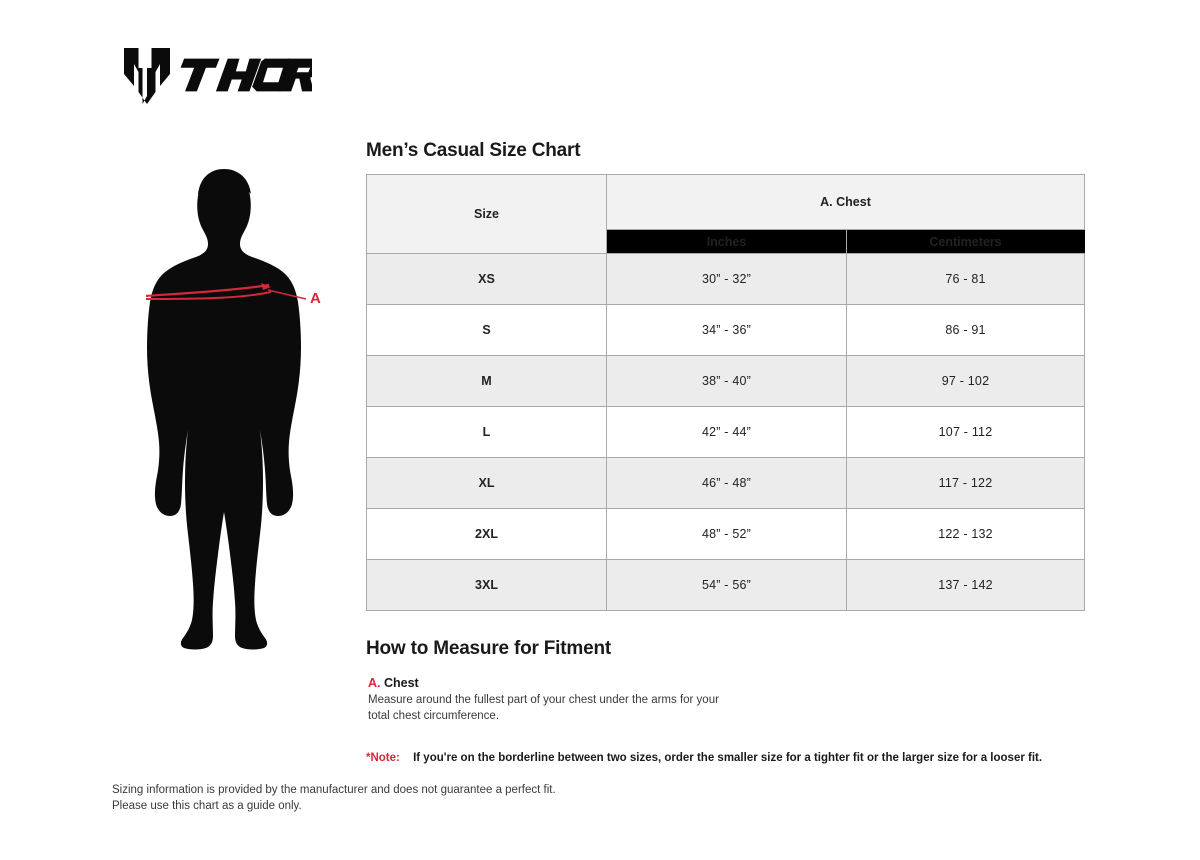  I want to click on table-row: L 42” - 44” 107 - 112, so click(726, 432).